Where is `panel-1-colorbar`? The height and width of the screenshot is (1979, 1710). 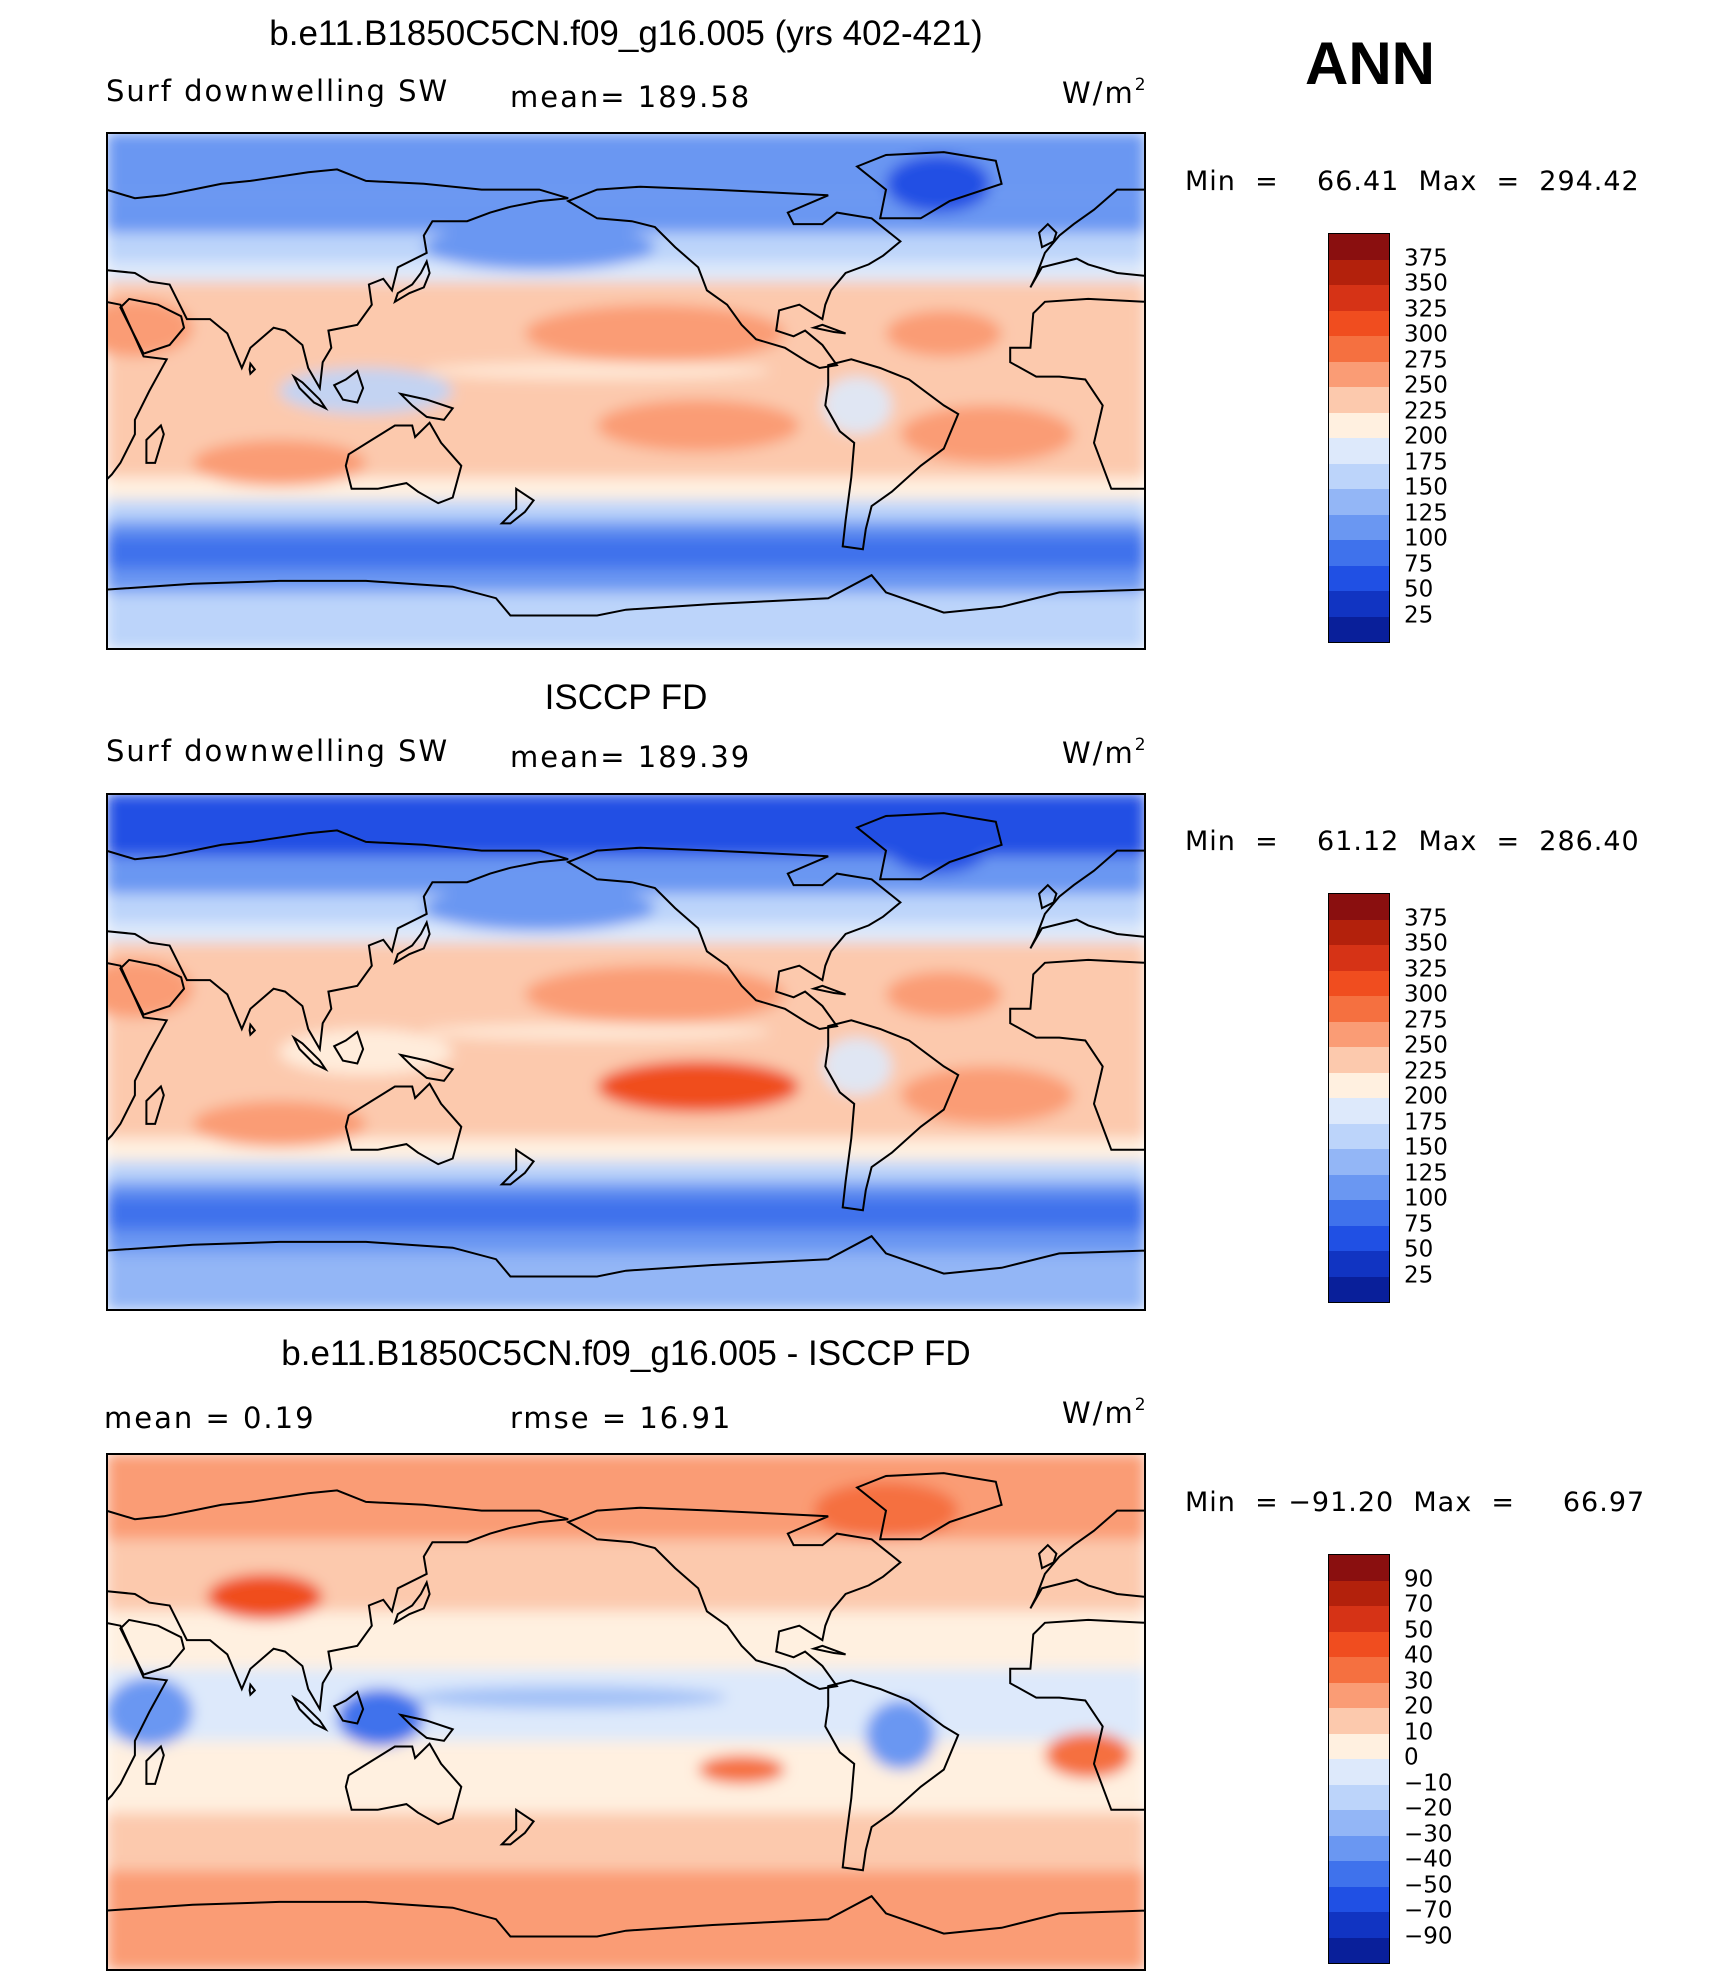
panel-1-colorbar is located at coordinates (1359, 438).